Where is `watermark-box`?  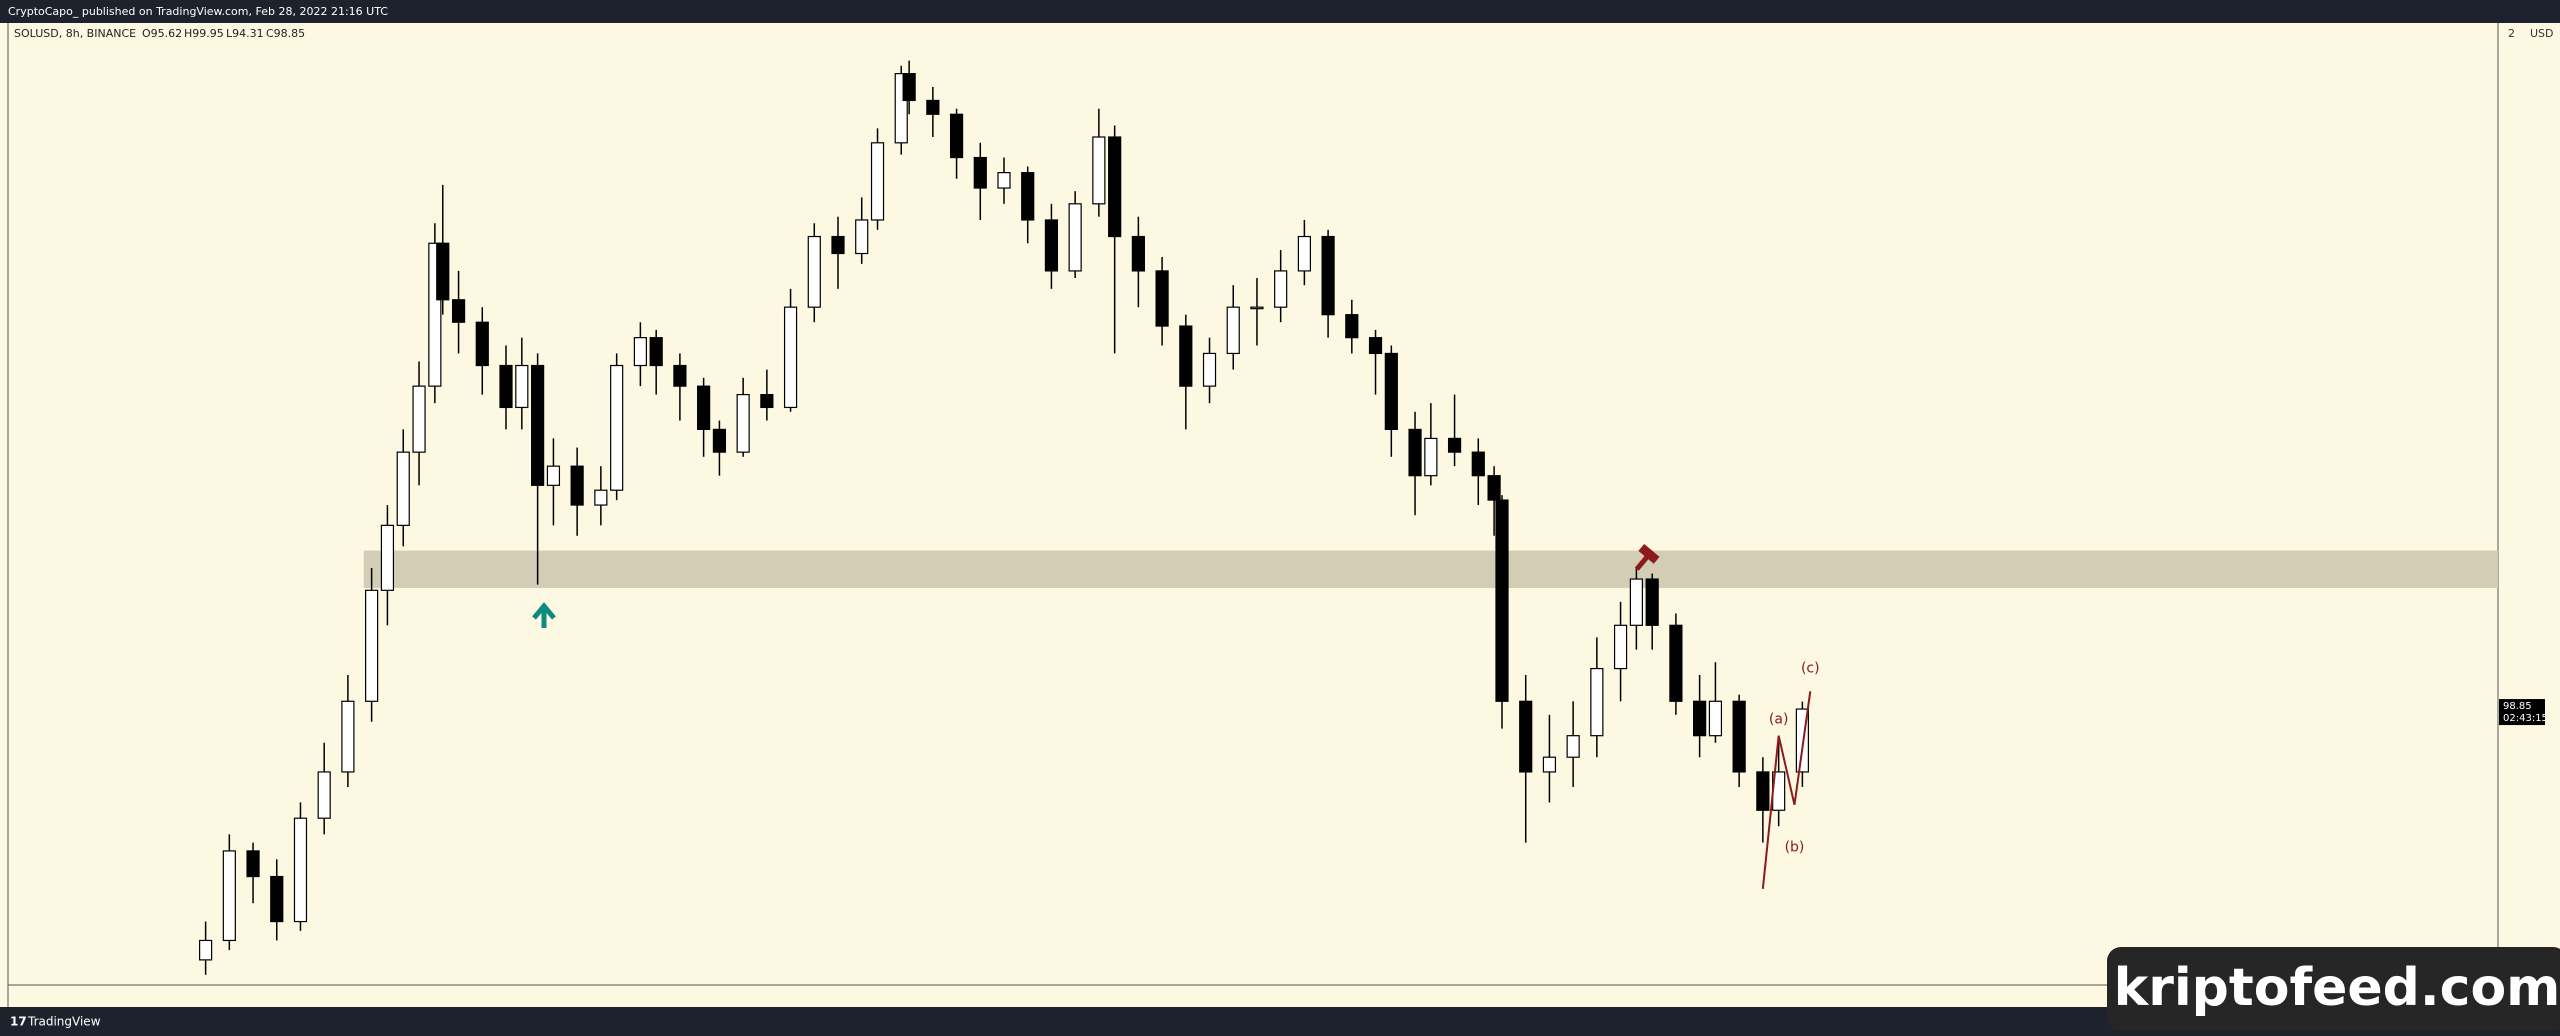
watermark-box is located at coordinates (2333, 989).